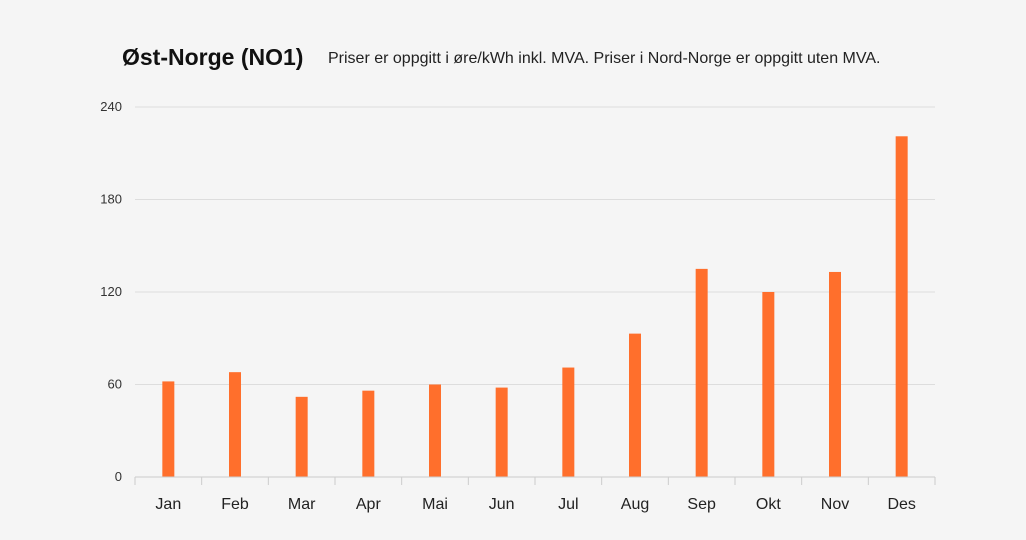 The width and height of the screenshot is (1026, 540). Describe the element at coordinates (768, 384) in the screenshot. I see `bar-okt` at that location.